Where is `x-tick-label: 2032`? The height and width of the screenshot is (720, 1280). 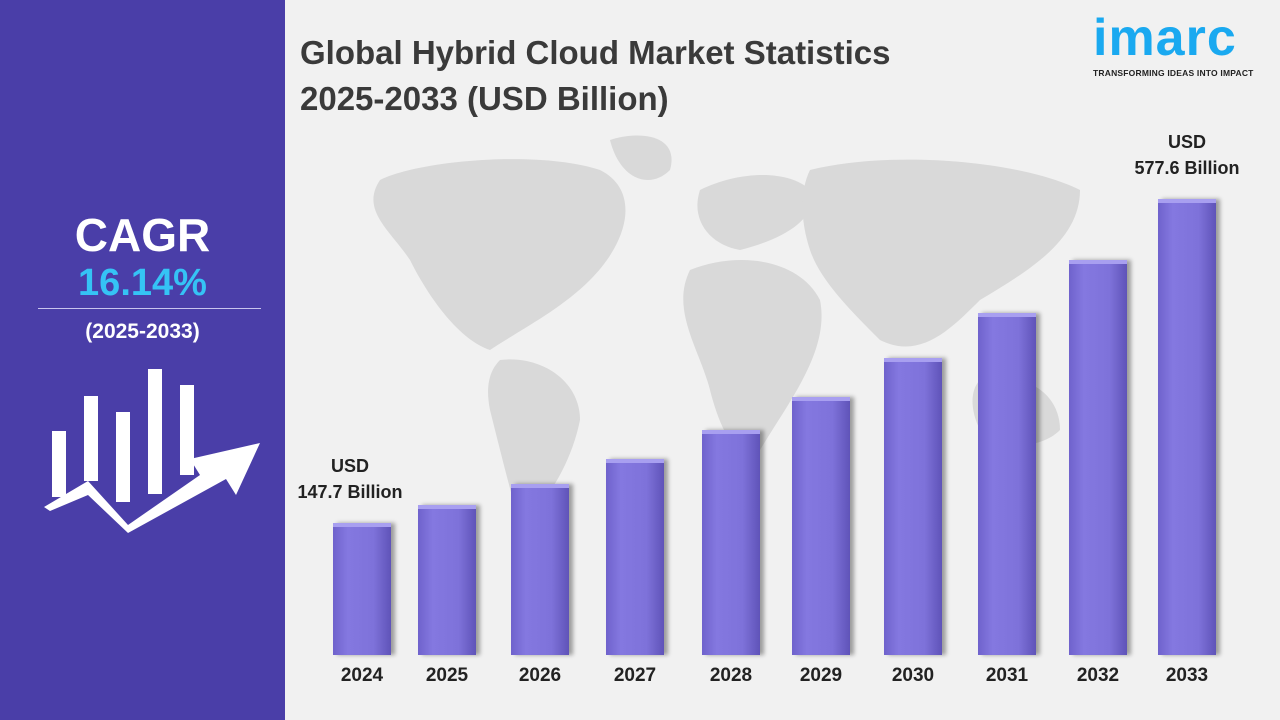 x-tick-label: 2032 is located at coordinates (1098, 675).